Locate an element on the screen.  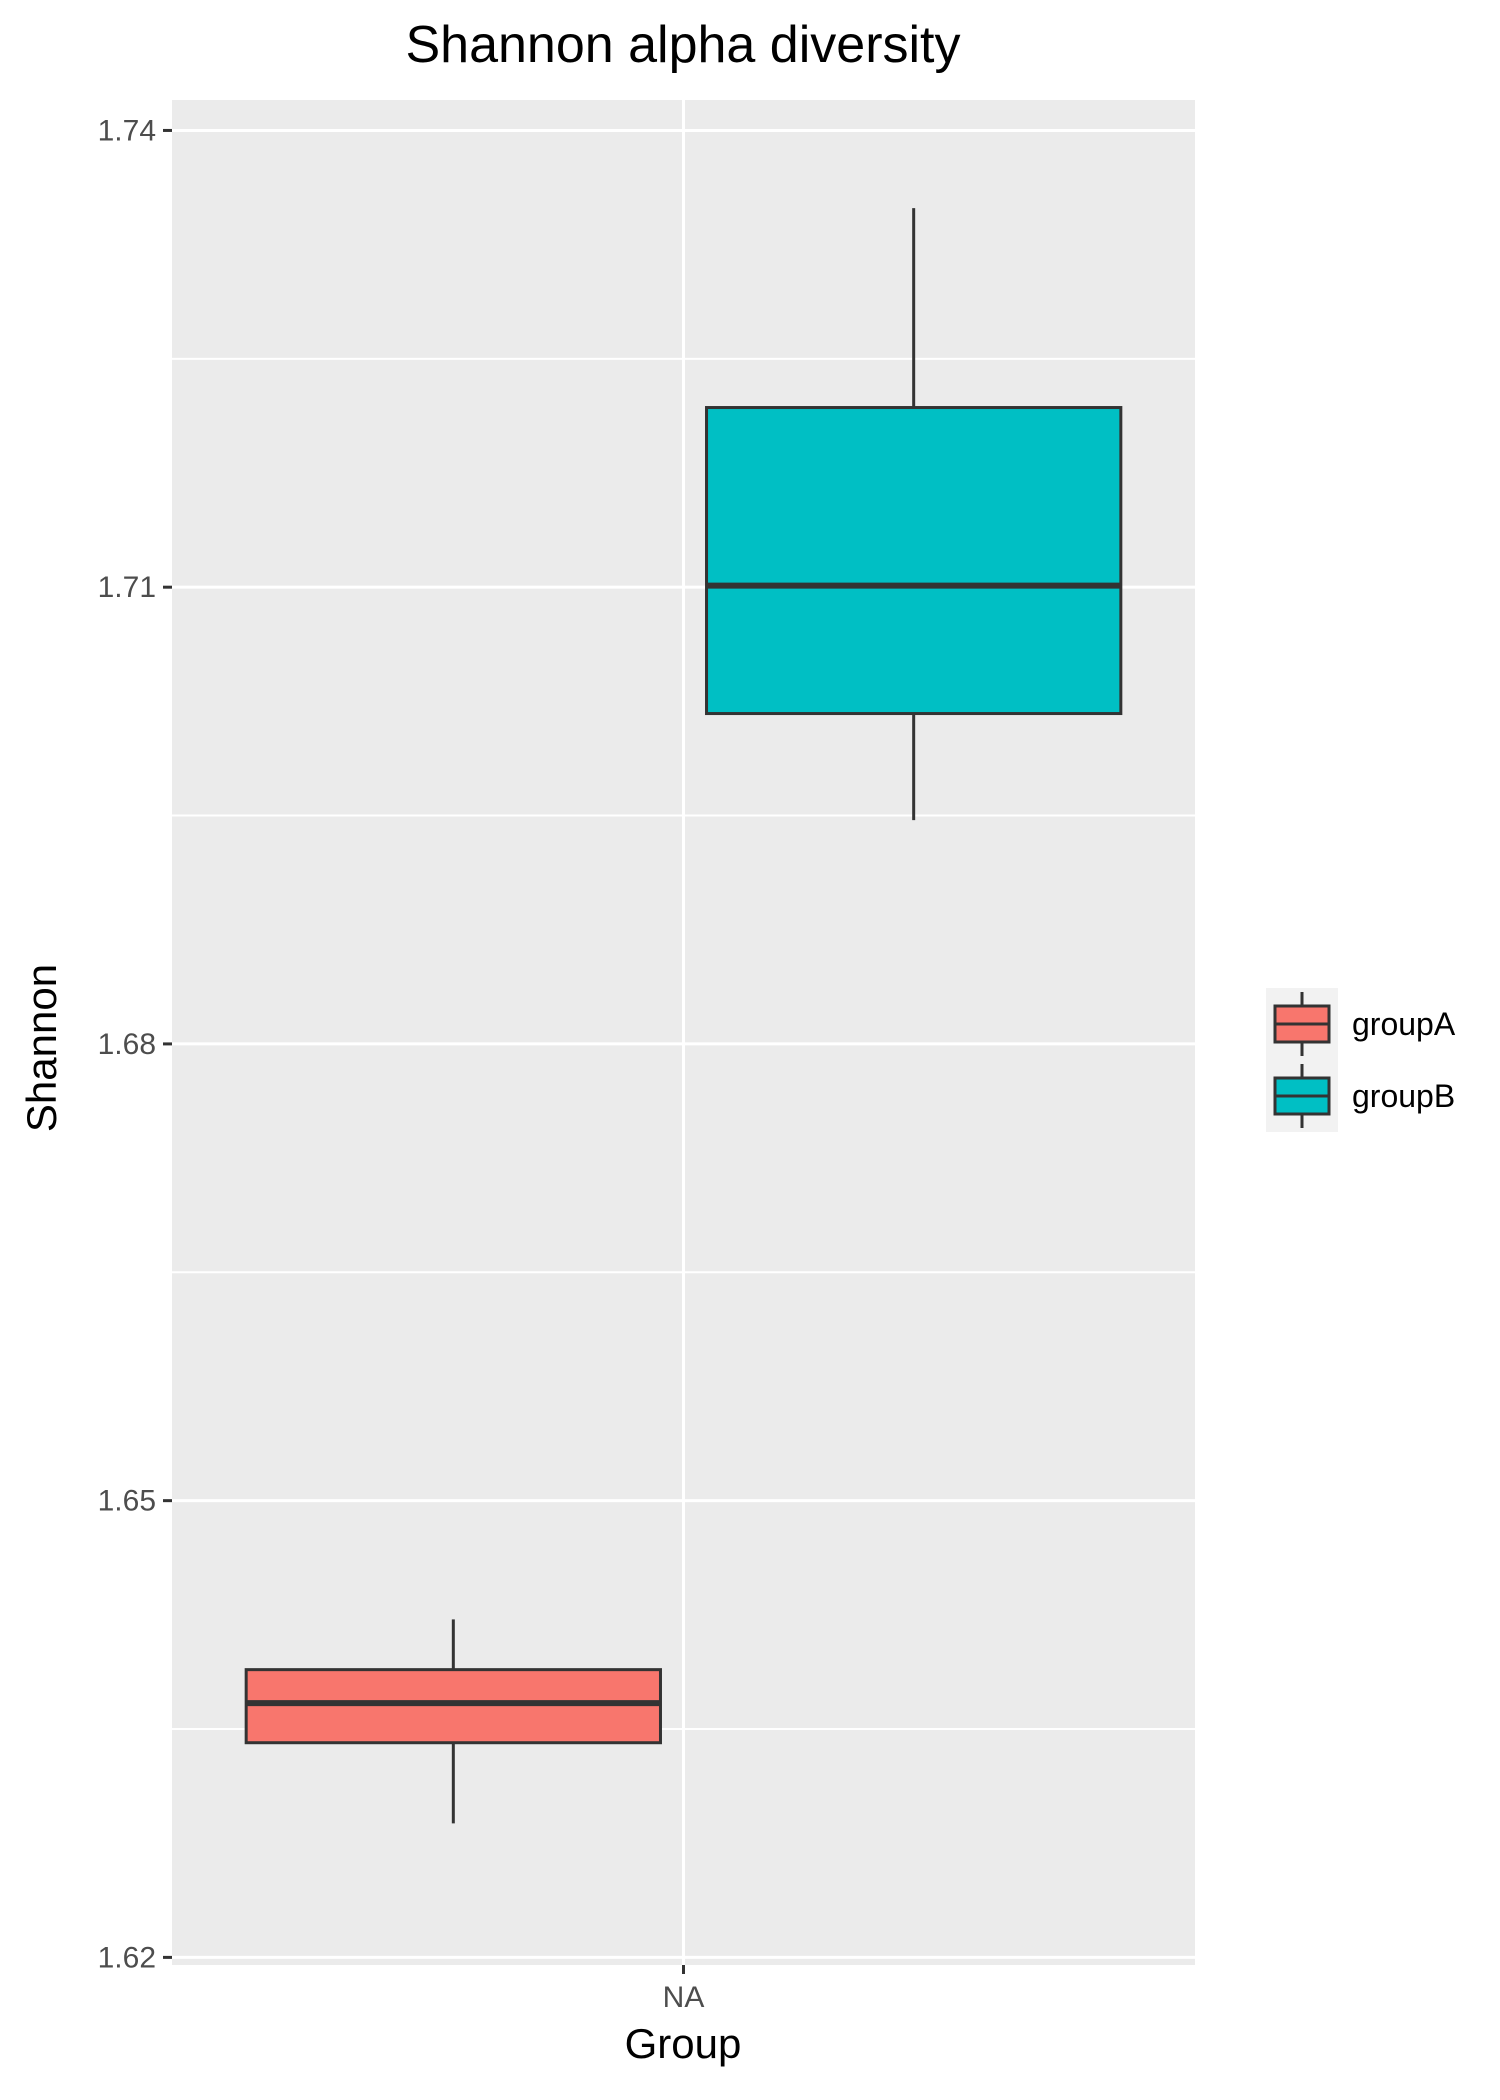
legend-item-groupA: groupA is located at coordinates (1364, 1024).